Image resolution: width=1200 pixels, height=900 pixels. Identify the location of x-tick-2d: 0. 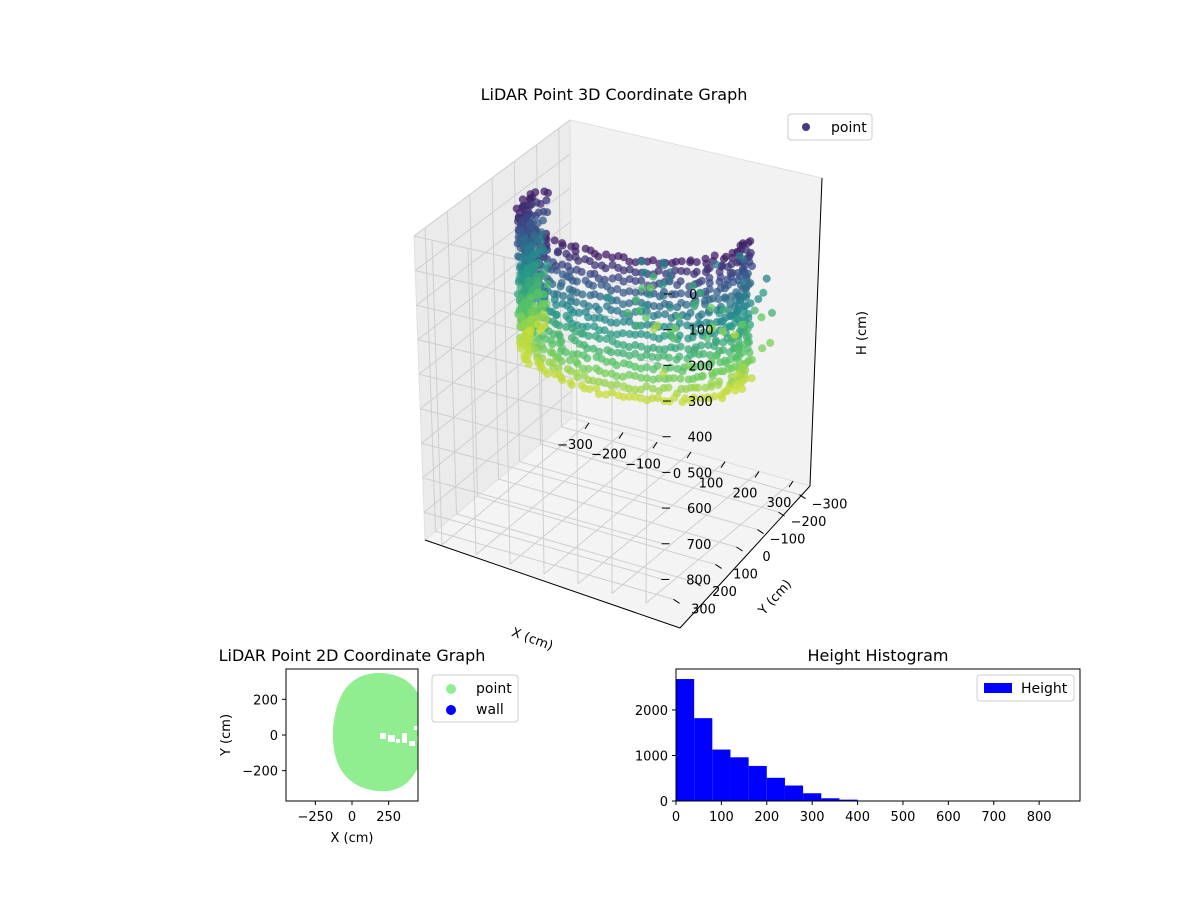
(352, 817).